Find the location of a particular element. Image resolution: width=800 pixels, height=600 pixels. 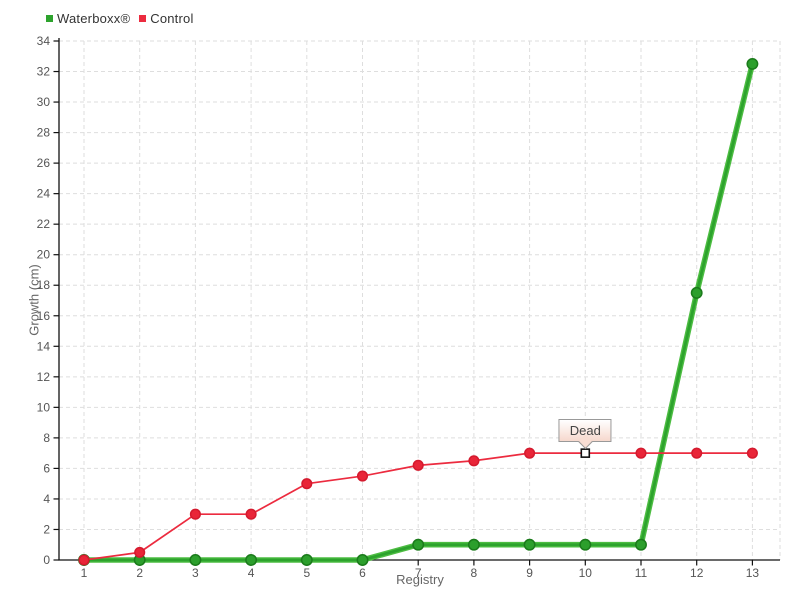

legend-label-control: Control is located at coordinates (172, 18).